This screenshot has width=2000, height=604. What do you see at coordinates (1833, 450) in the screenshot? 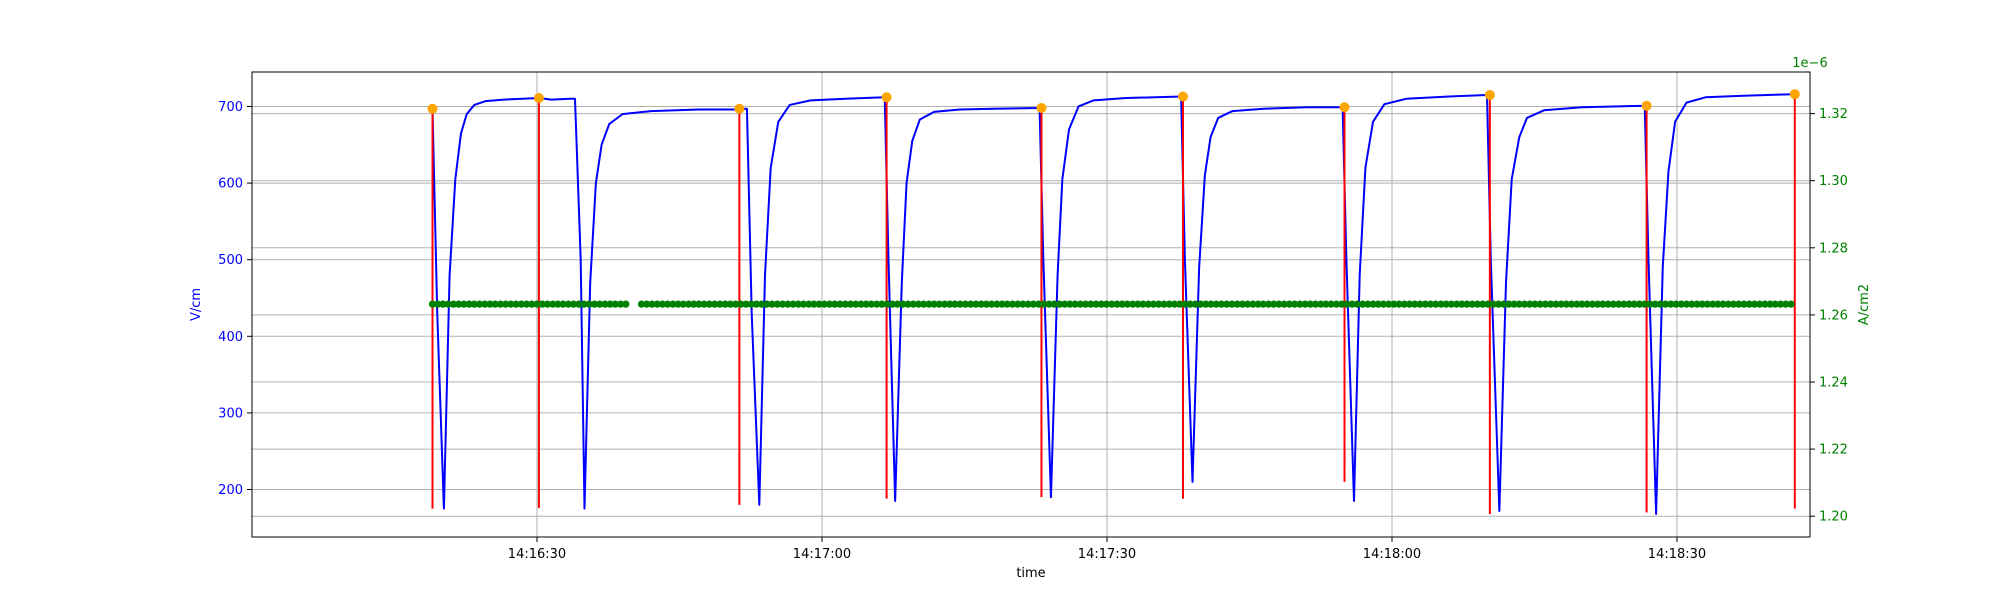
I see `y-right-tick-label: 1.22` at bounding box center [1833, 450].